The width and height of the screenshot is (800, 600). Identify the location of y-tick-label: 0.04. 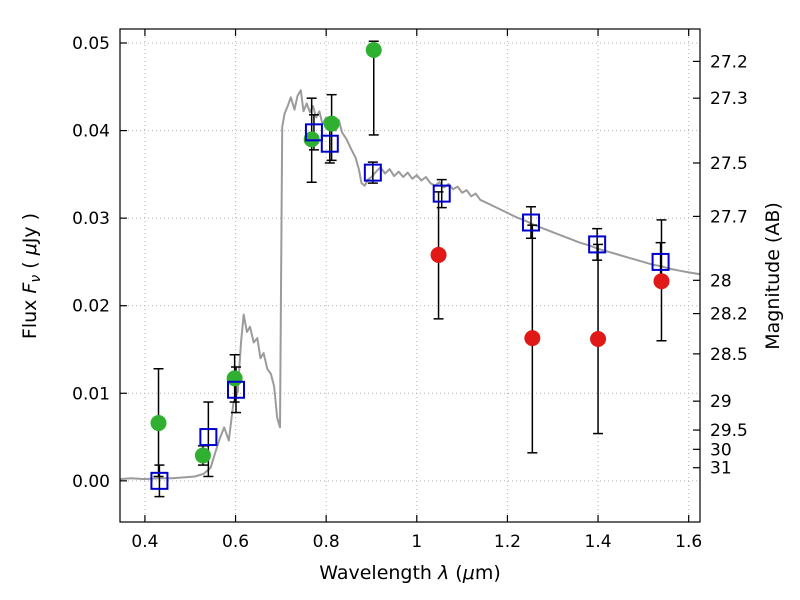
(91, 132).